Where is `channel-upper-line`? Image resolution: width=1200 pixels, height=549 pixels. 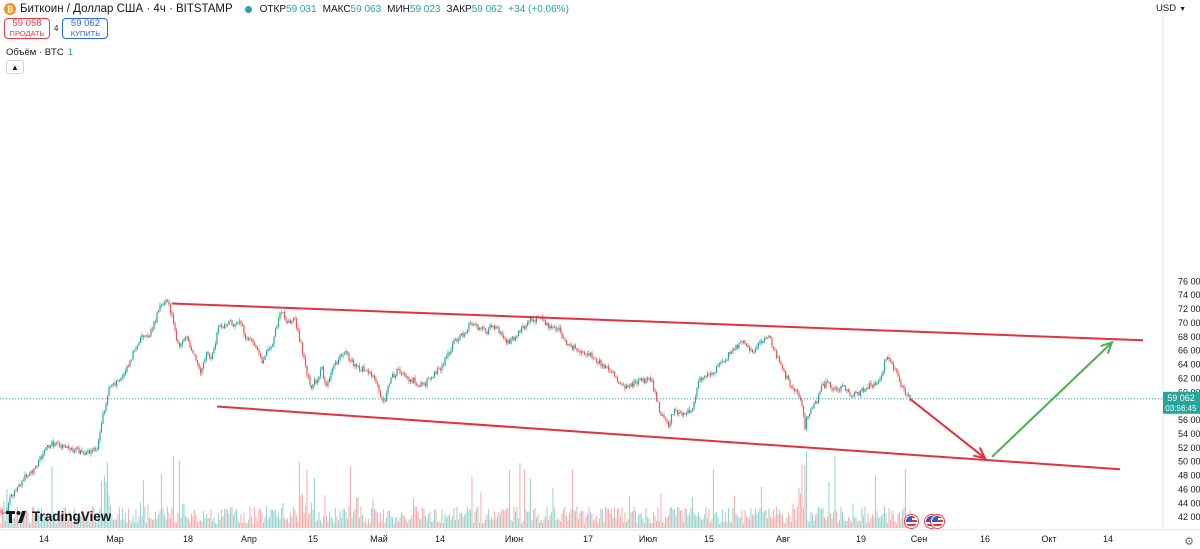
channel-upper-line is located at coordinates (657, 322).